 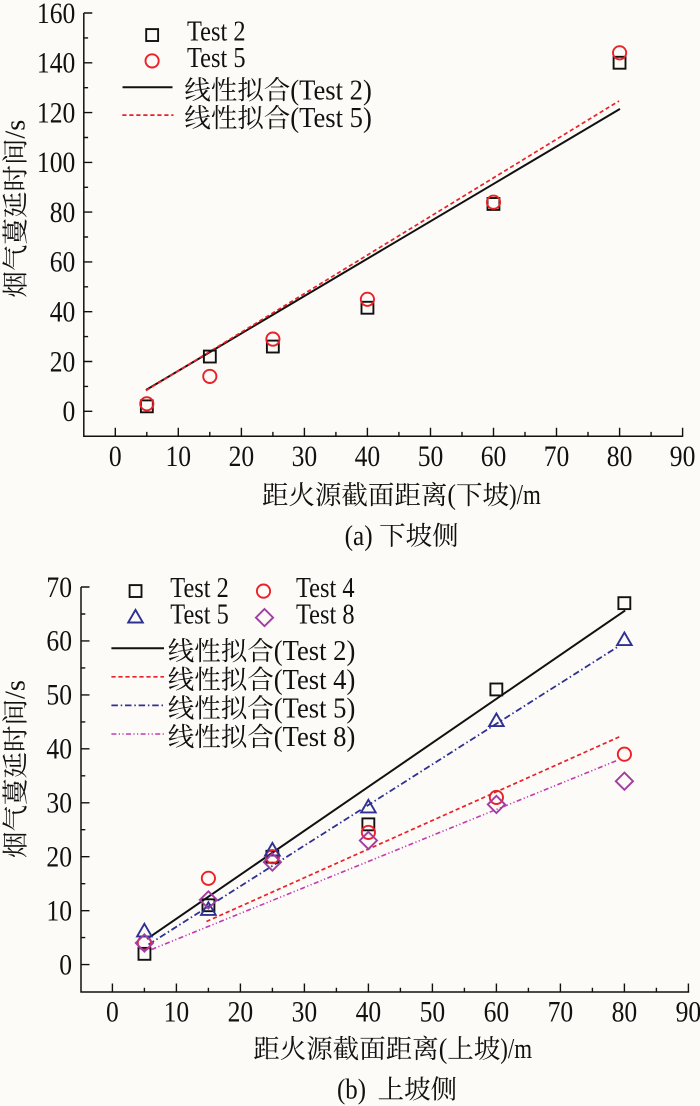 What do you see at coordinates (56, 15) in the screenshot?
I see `svg-text: 160` at bounding box center [56, 15].